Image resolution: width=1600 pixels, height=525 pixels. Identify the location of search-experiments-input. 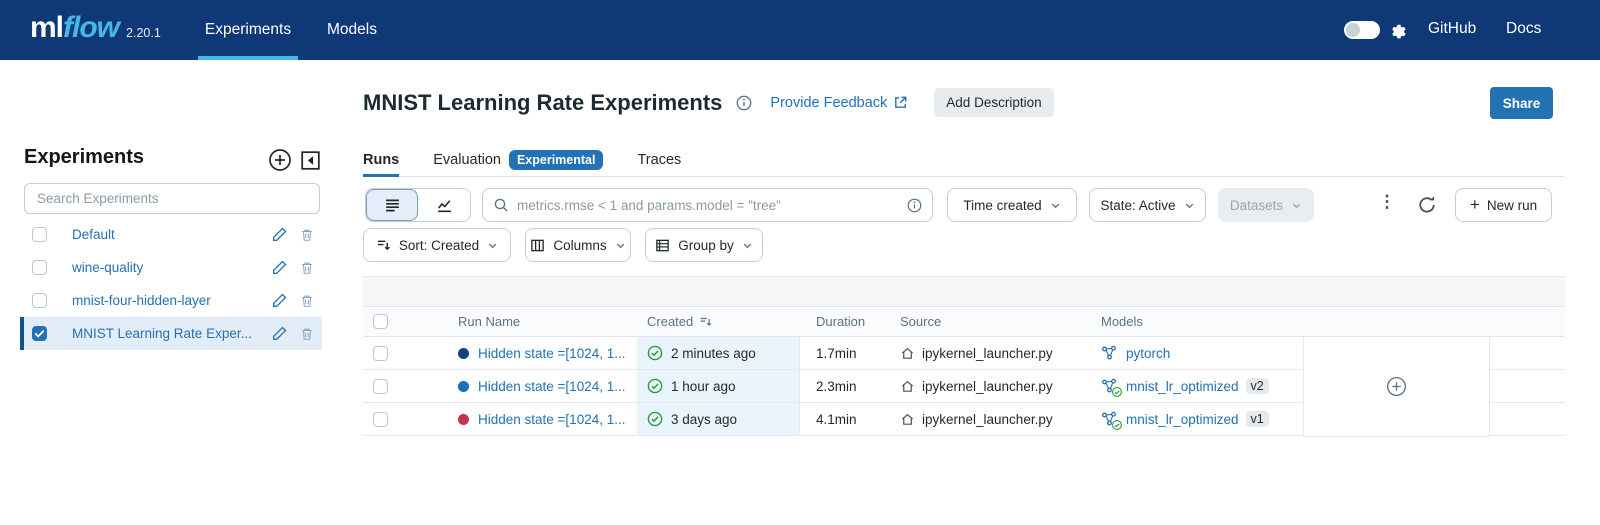
(172, 198).